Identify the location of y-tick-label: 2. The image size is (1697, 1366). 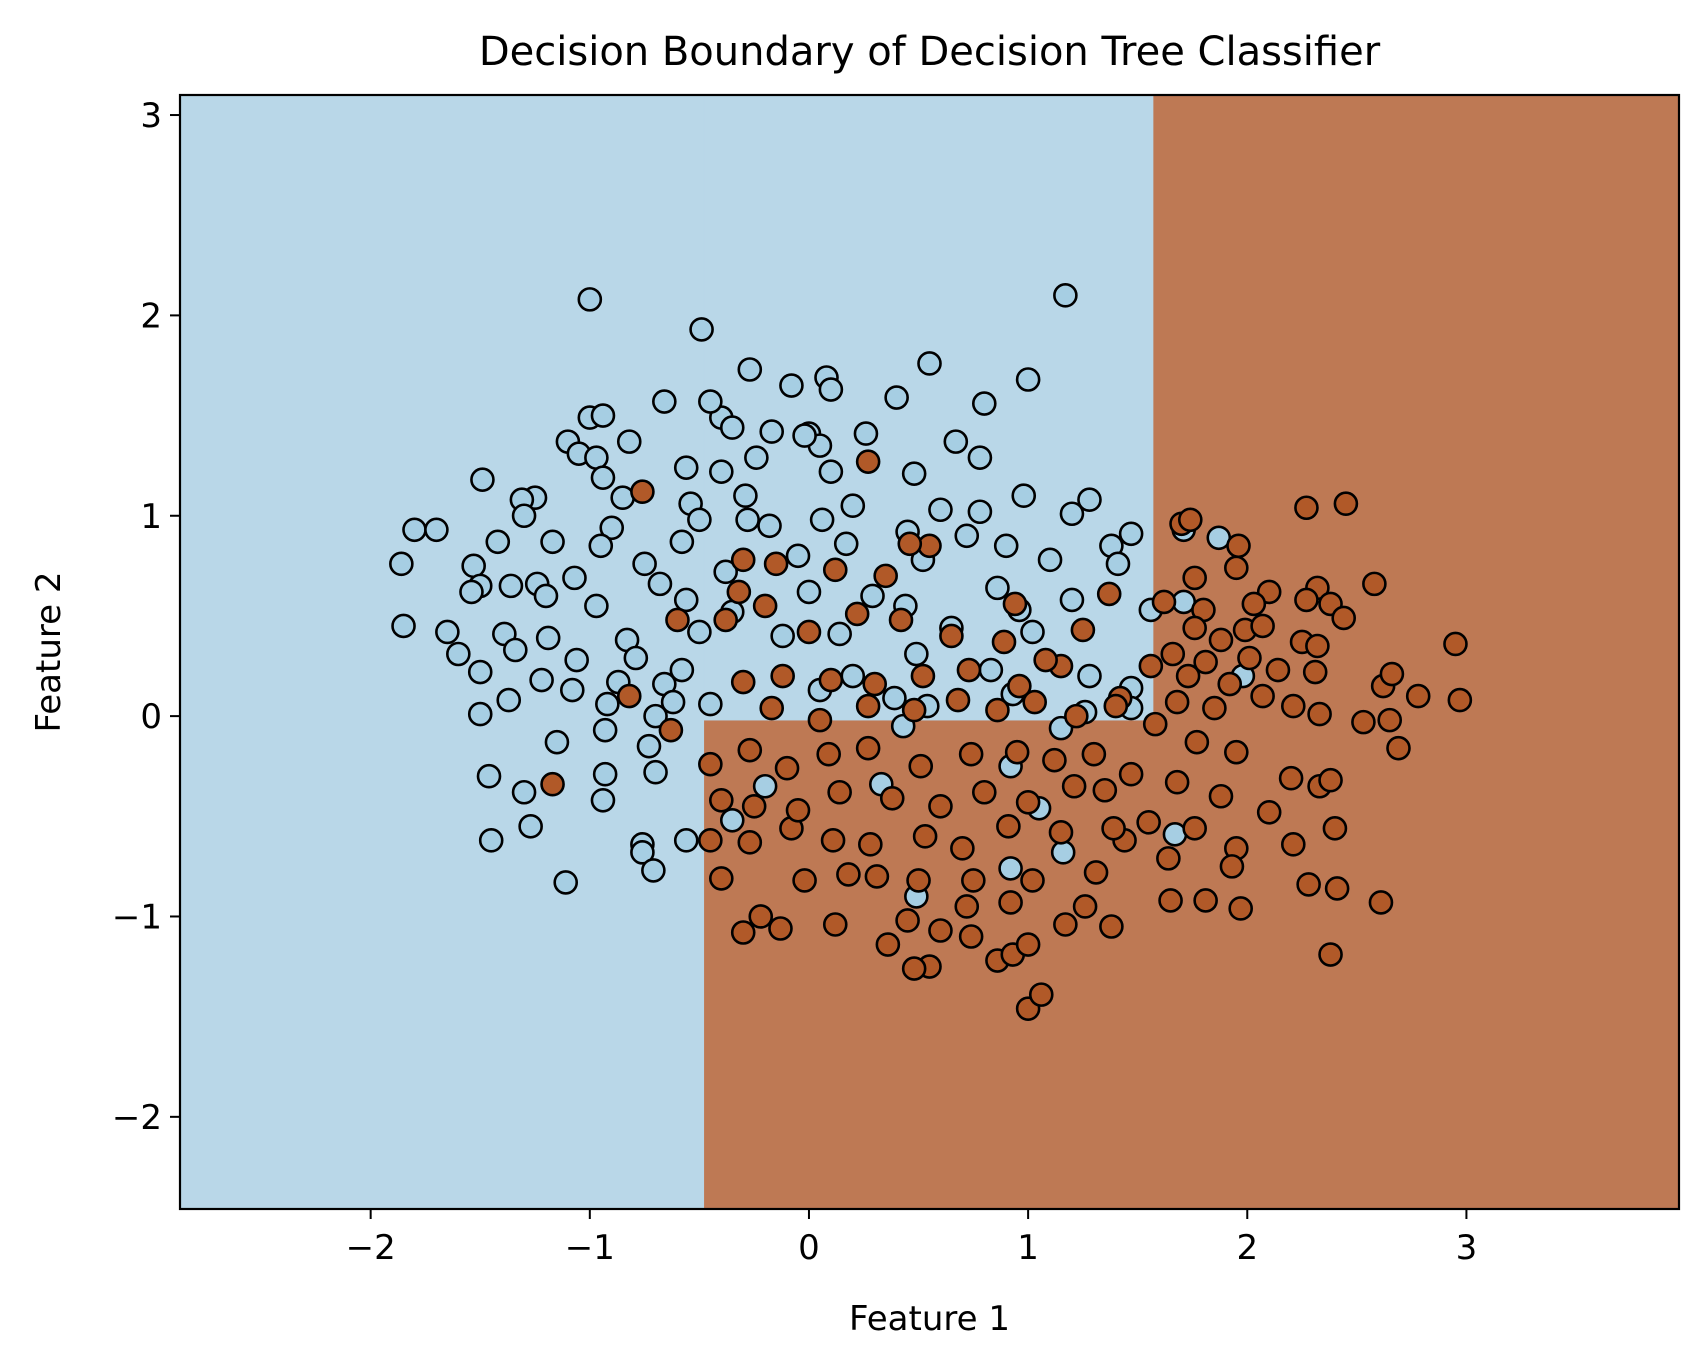
(151, 316).